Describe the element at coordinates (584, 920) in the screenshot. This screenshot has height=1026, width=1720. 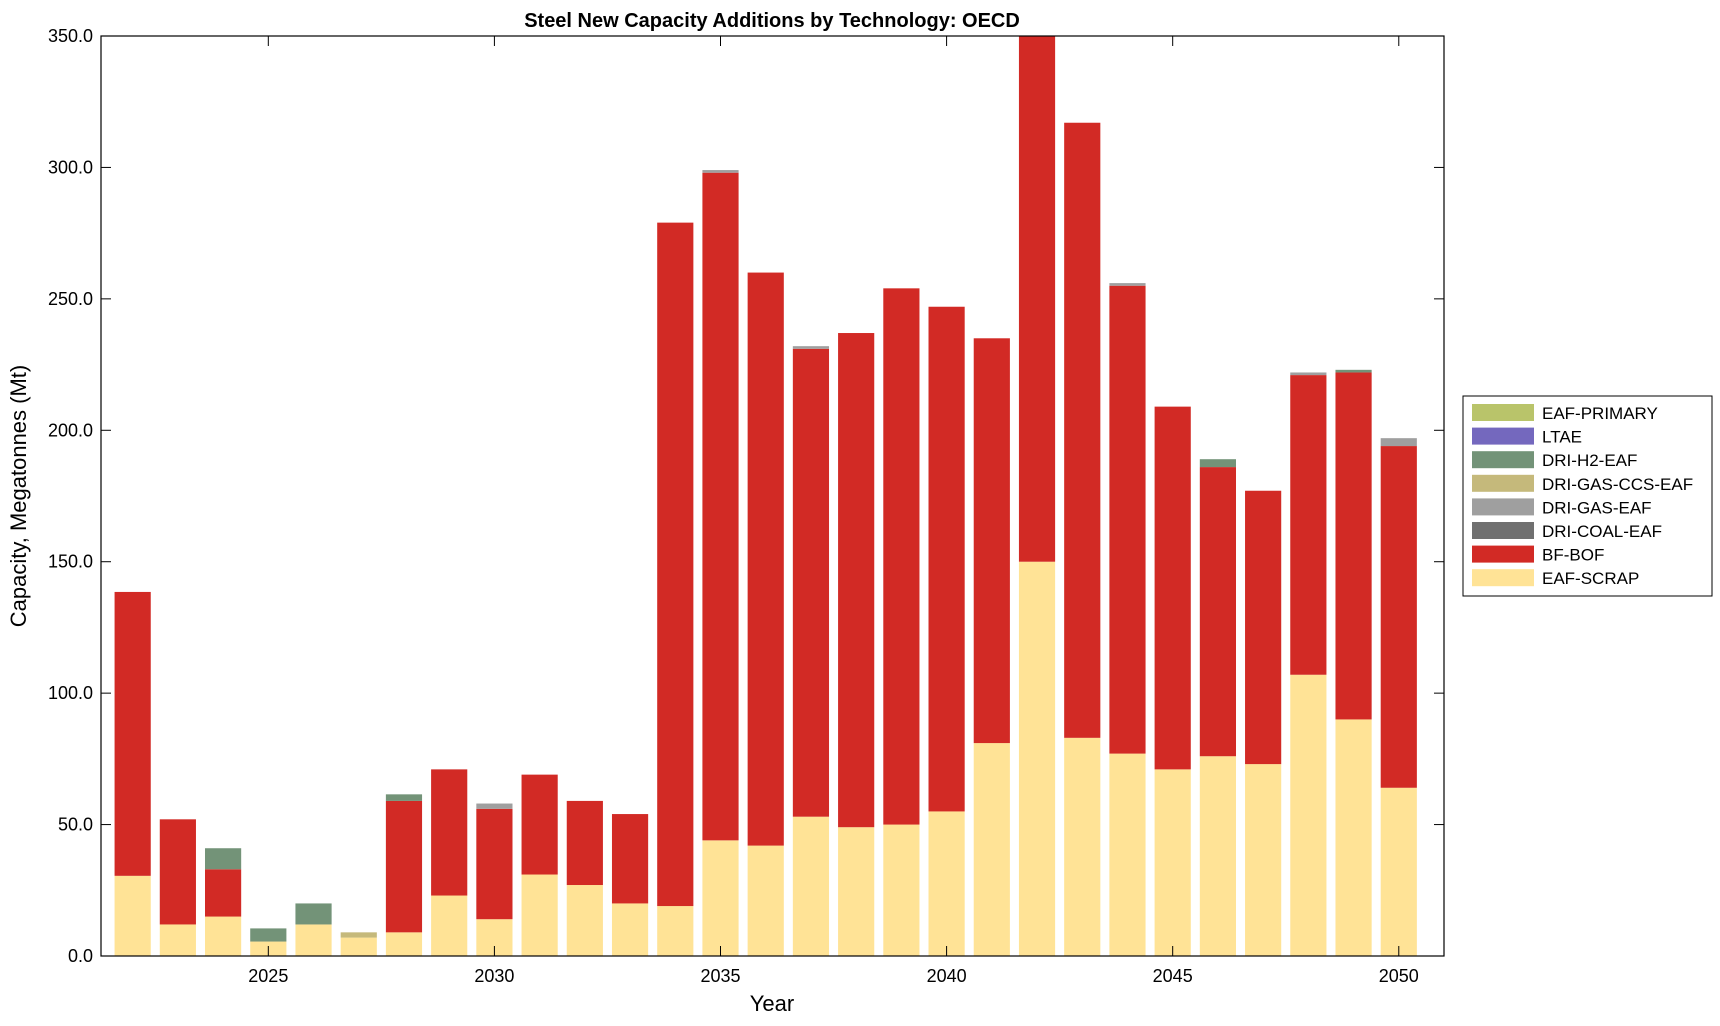
I see `bar-eaf-scrap-2032` at that location.